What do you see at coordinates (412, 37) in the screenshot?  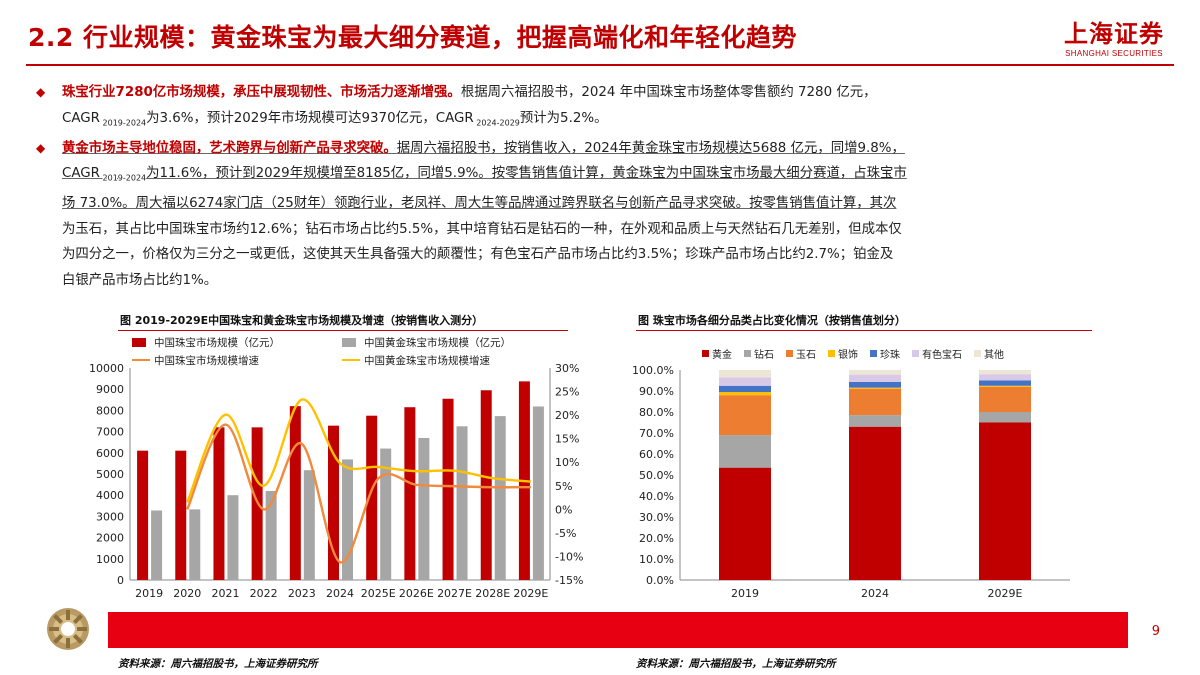 I see `page-title: 2.2 行业规模：黄金珠宝为最大细分赛道，把握高端化和年轻化趋势` at bounding box center [412, 37].